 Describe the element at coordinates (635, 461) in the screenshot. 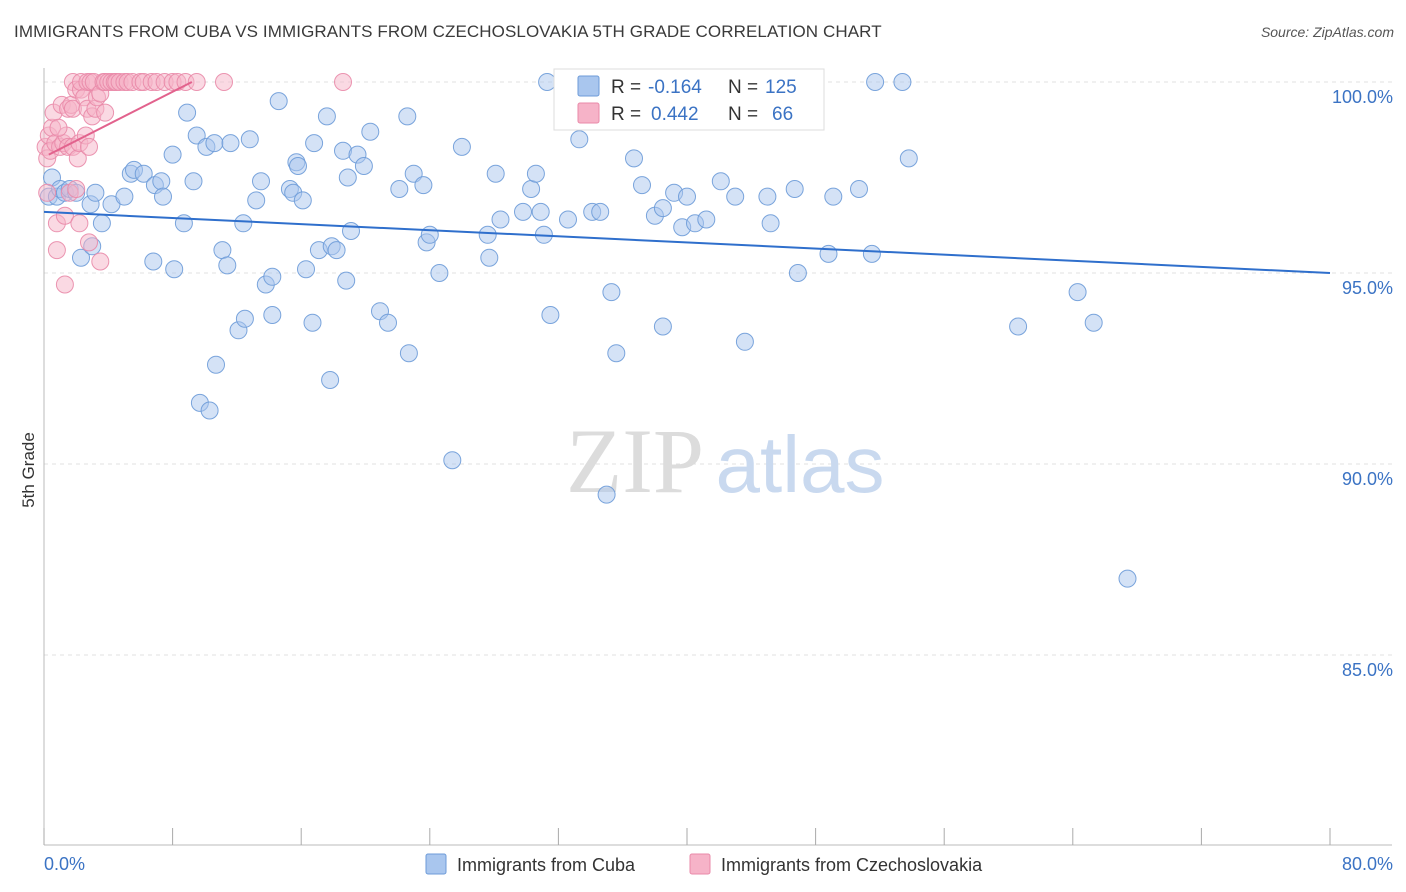

I see `watermark-zip: ZIP` at that location.